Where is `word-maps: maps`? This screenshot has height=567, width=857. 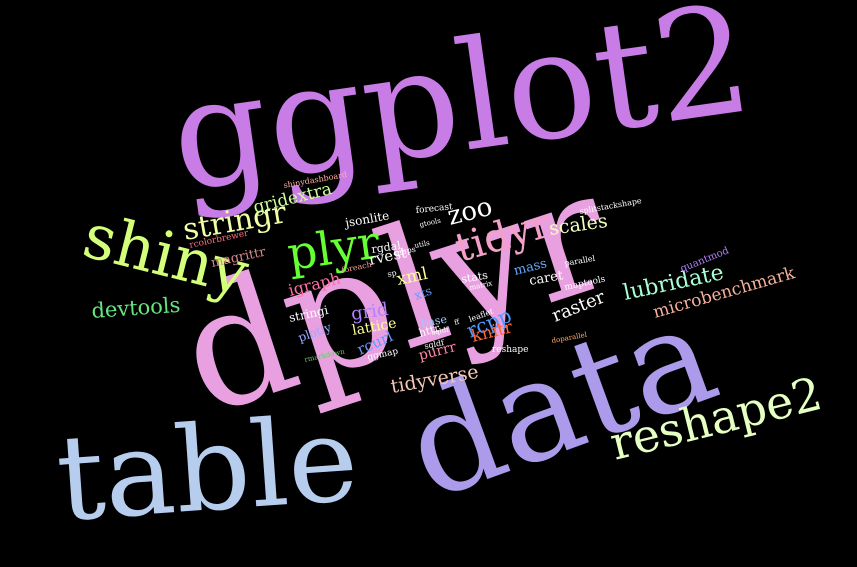
word-maps: maps is located at coordinates (405, 251).